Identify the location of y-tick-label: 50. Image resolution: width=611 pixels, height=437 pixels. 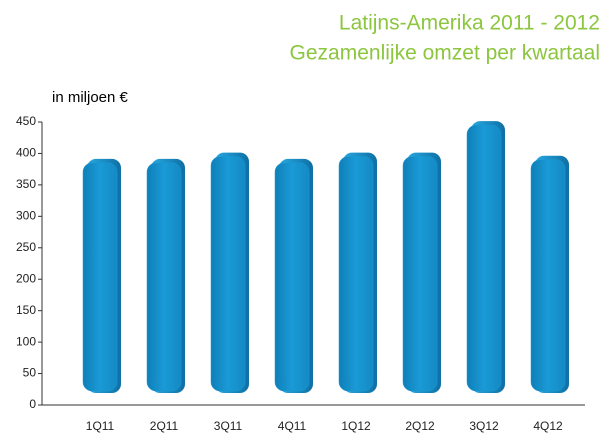
(30, 373).